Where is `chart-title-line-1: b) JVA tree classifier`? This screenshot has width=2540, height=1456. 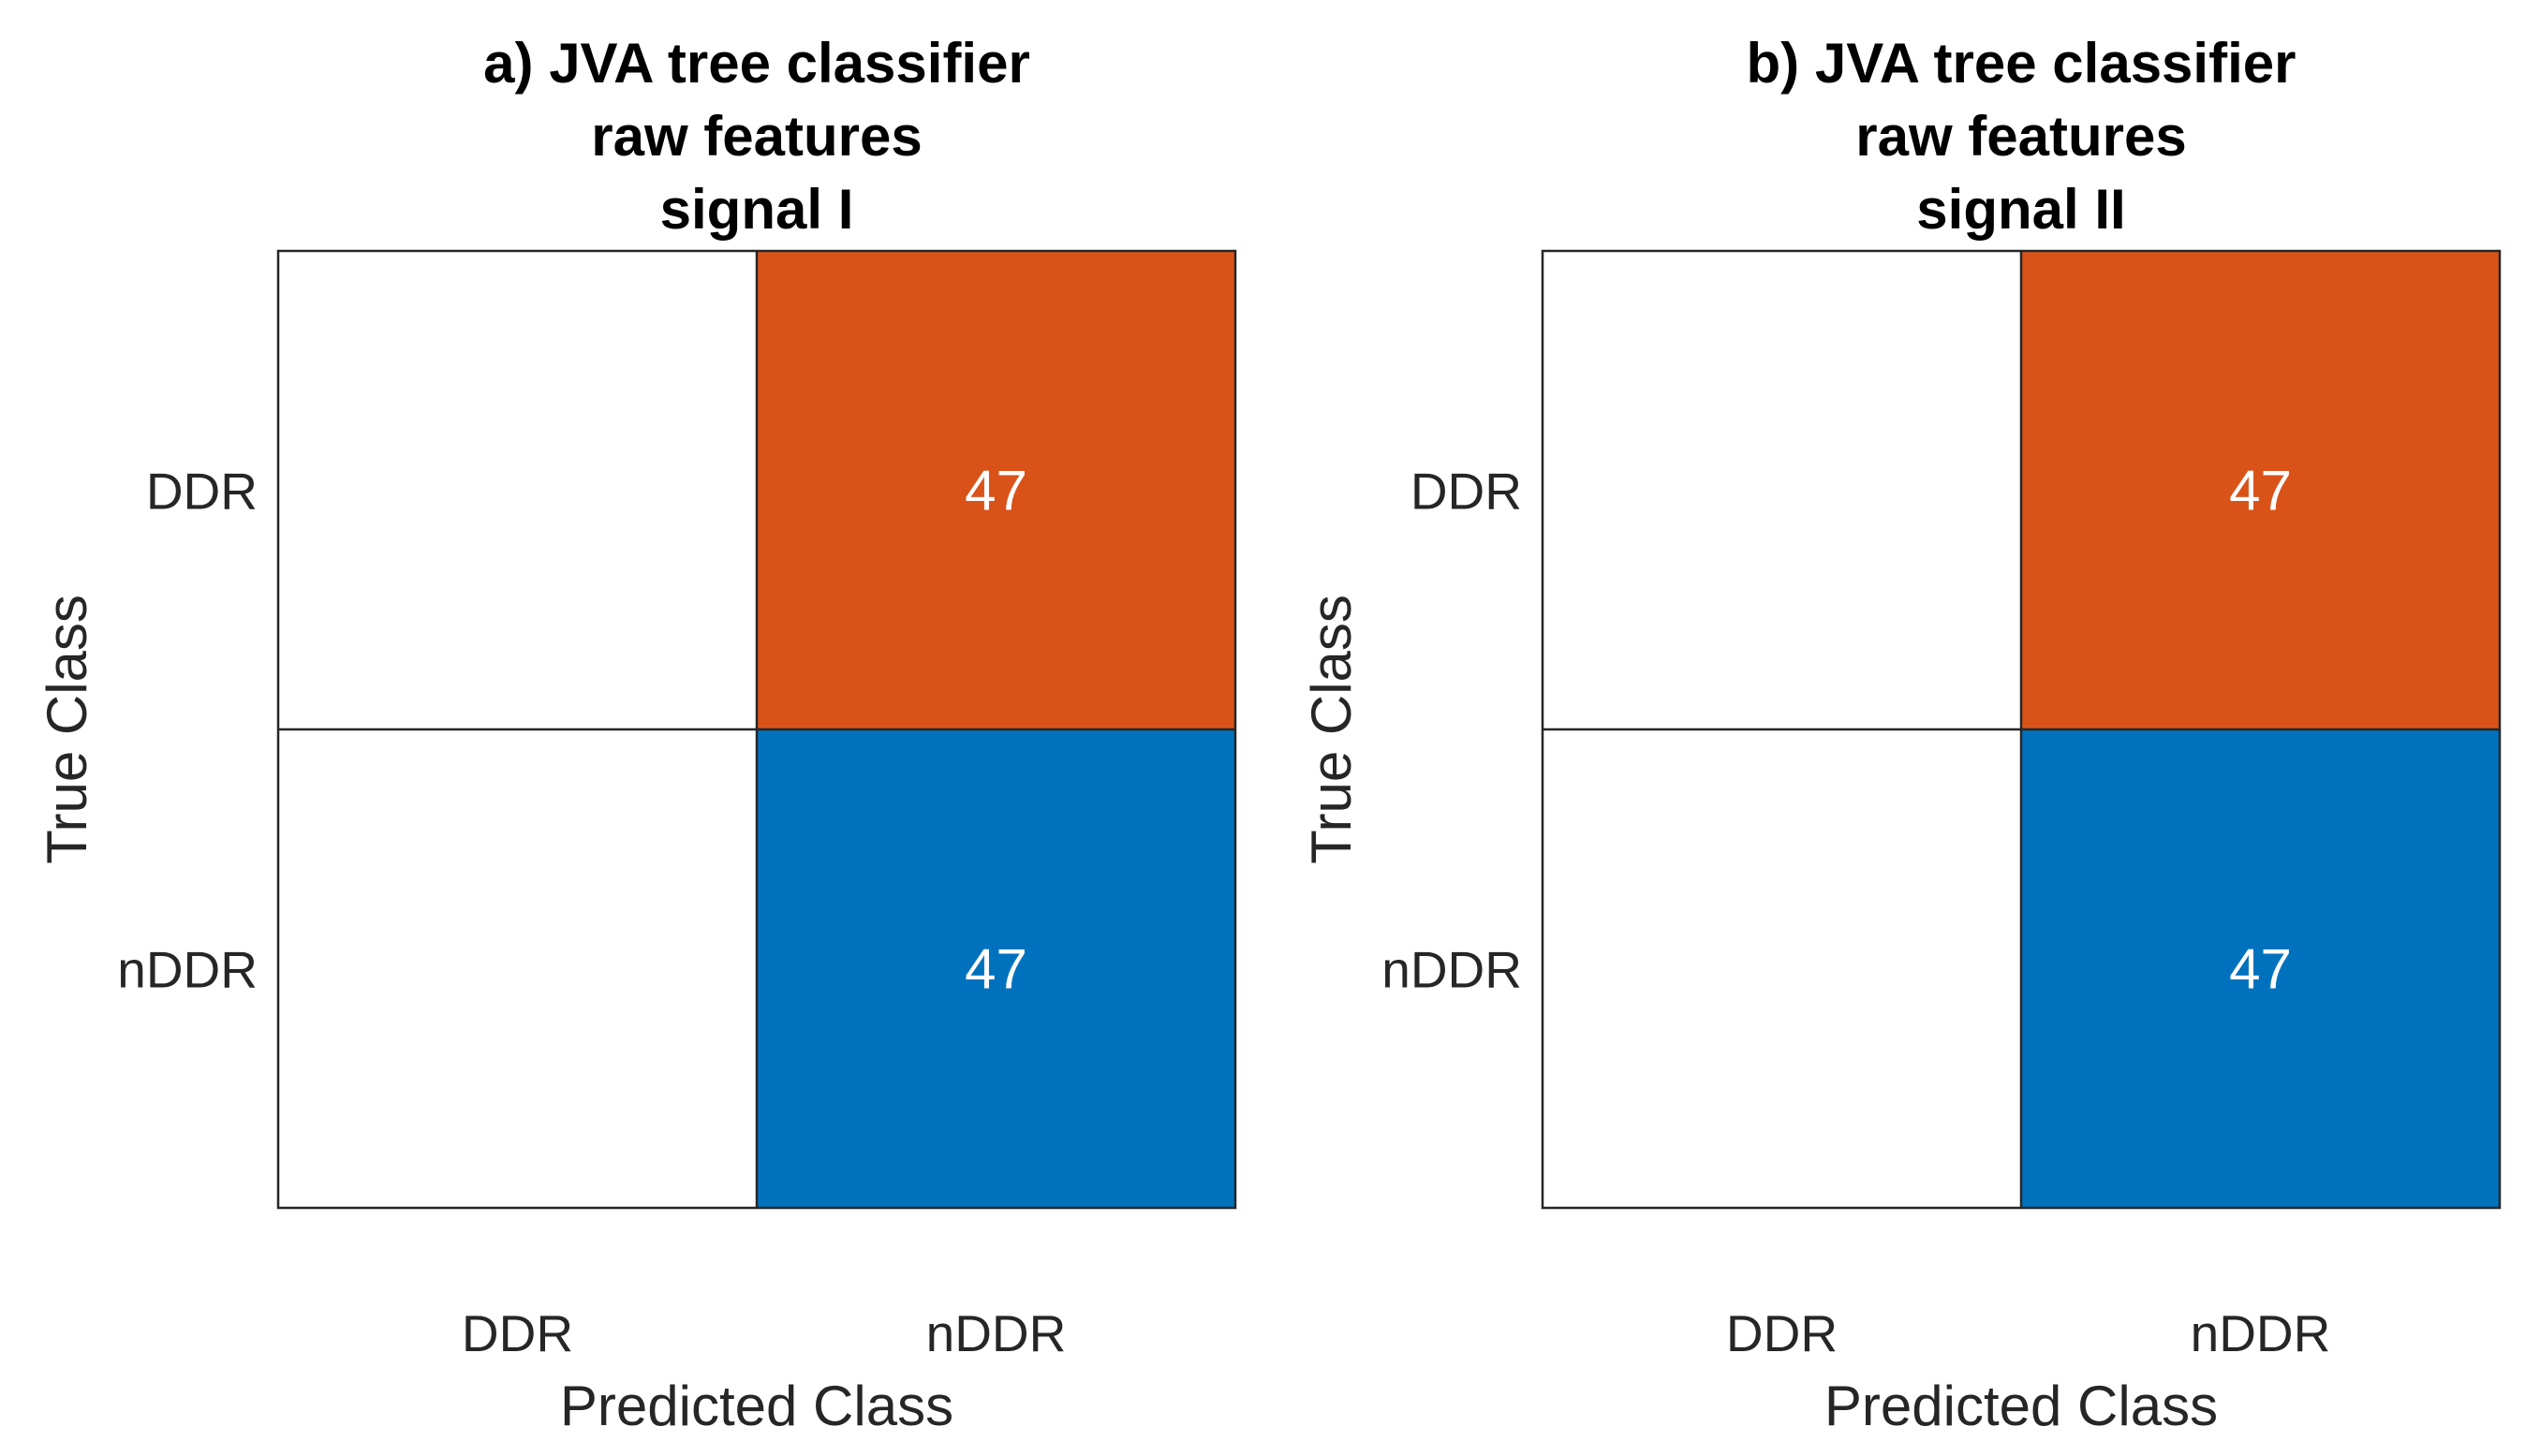
chart-title-line-1: b) JVA tree classifier is located at coordinates (2022, 63).